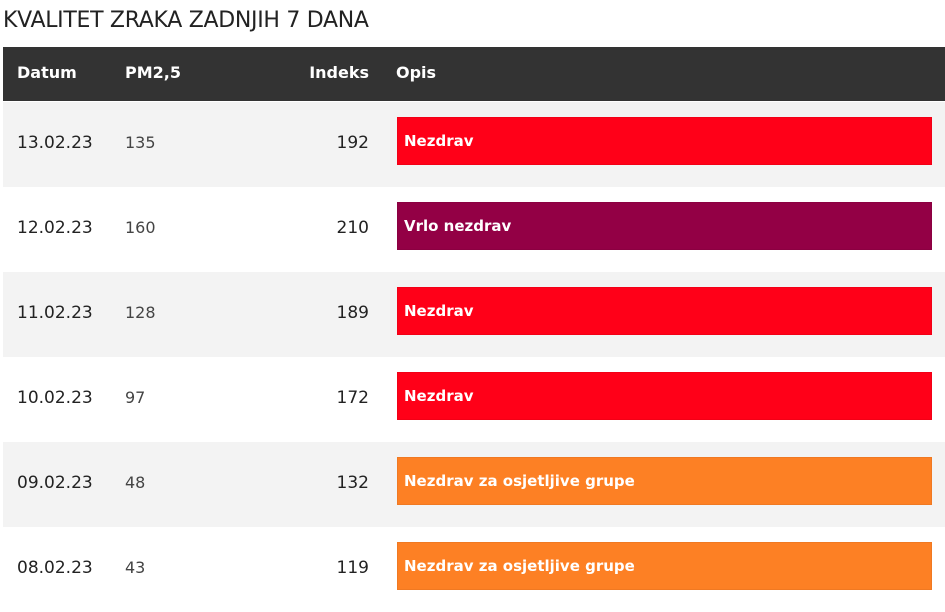 The image size is (945, 612). Describe the element at coordinates (352, 568) in the screenshot. I see `index-cell: 119` at that location.